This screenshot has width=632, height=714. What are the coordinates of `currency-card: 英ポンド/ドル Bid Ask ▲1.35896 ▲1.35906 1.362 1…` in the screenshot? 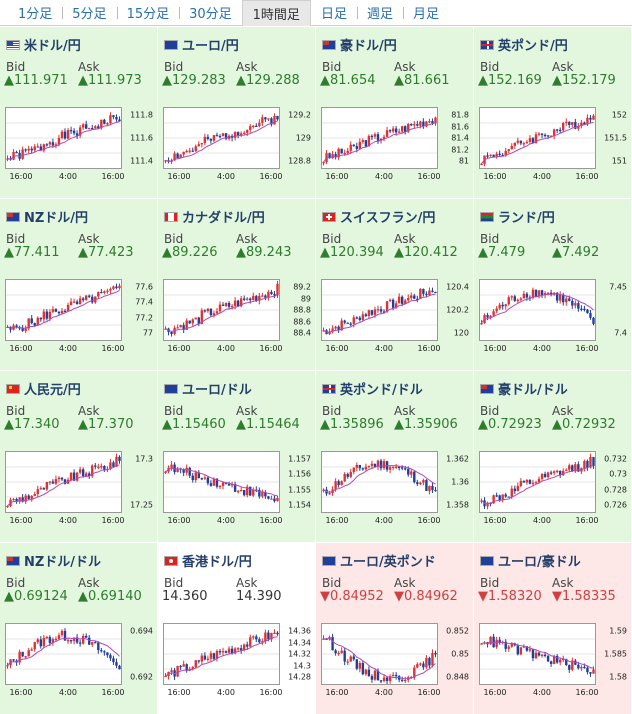 It's located at (394, 456).